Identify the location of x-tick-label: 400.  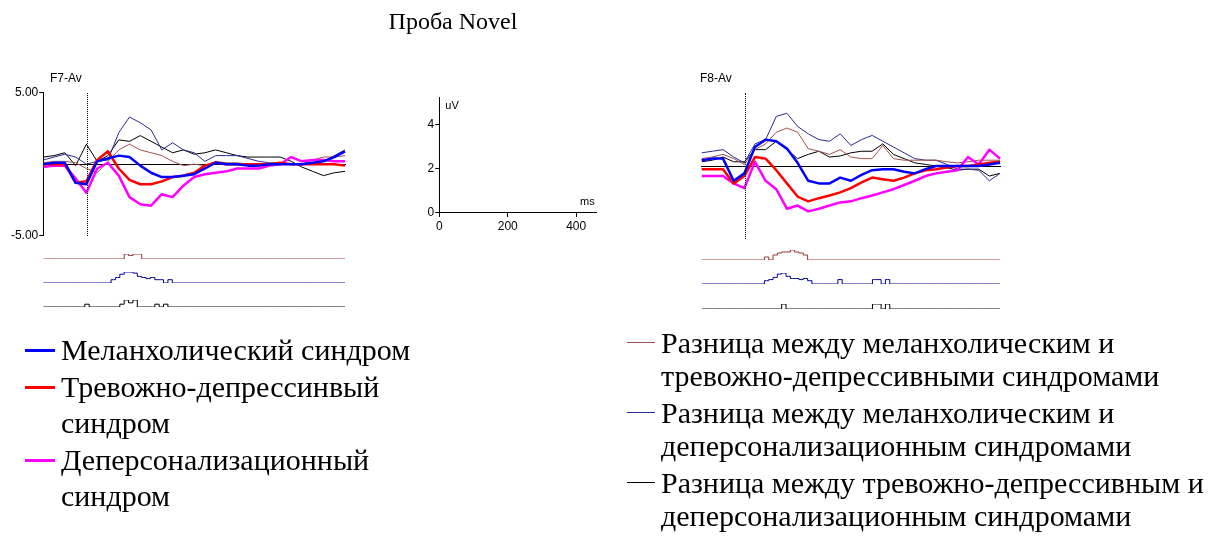
(576, 226).